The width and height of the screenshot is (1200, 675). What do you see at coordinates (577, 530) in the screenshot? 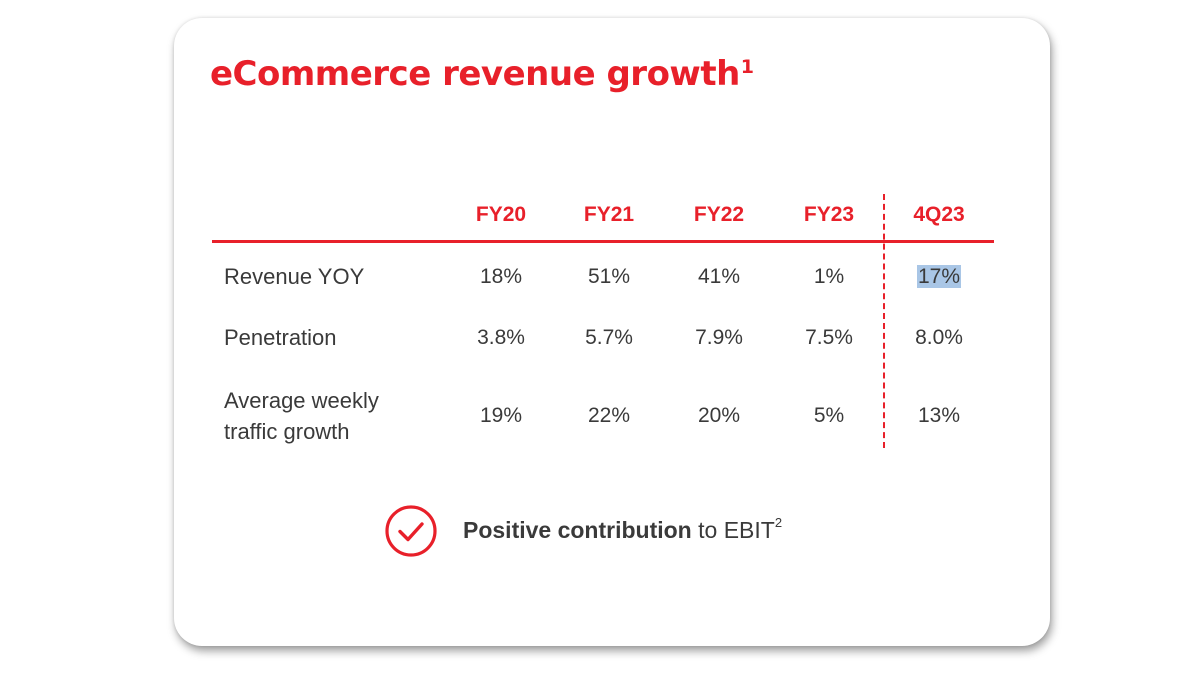
I see `ebit-note-bold: Positive contribution` at bounding box center [577, 530].